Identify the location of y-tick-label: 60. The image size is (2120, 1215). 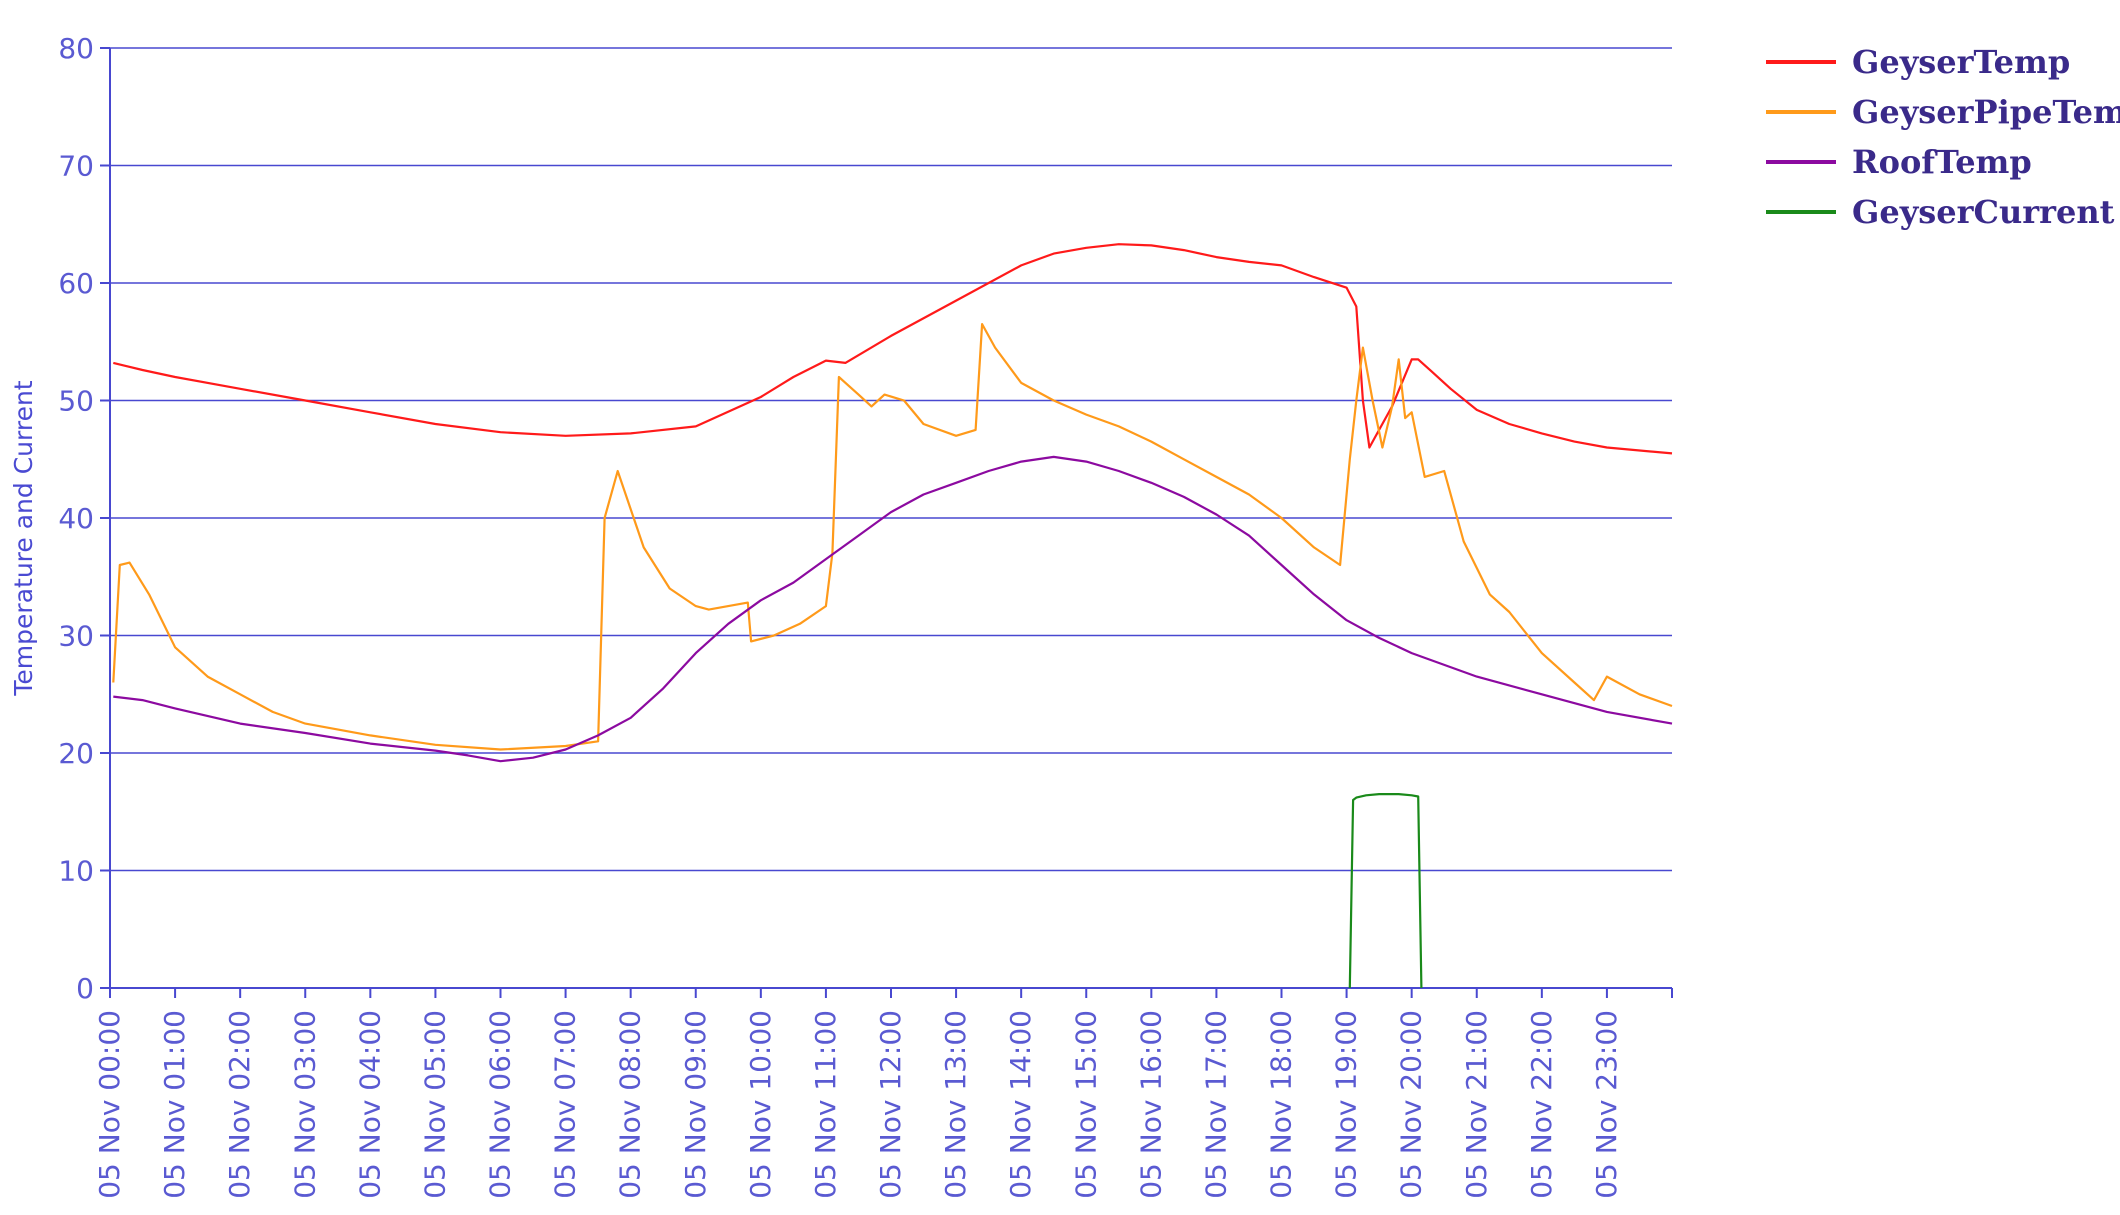
(76, 283).